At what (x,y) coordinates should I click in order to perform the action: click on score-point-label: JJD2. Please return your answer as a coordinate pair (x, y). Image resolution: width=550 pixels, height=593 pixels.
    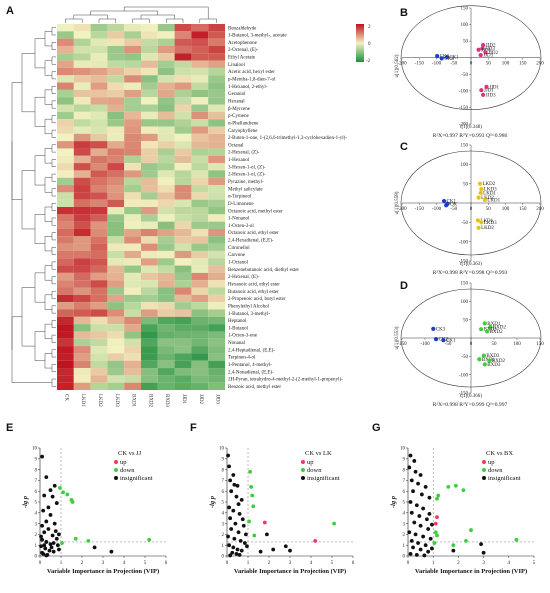
    Looking at the image, I should click on (491, 46).